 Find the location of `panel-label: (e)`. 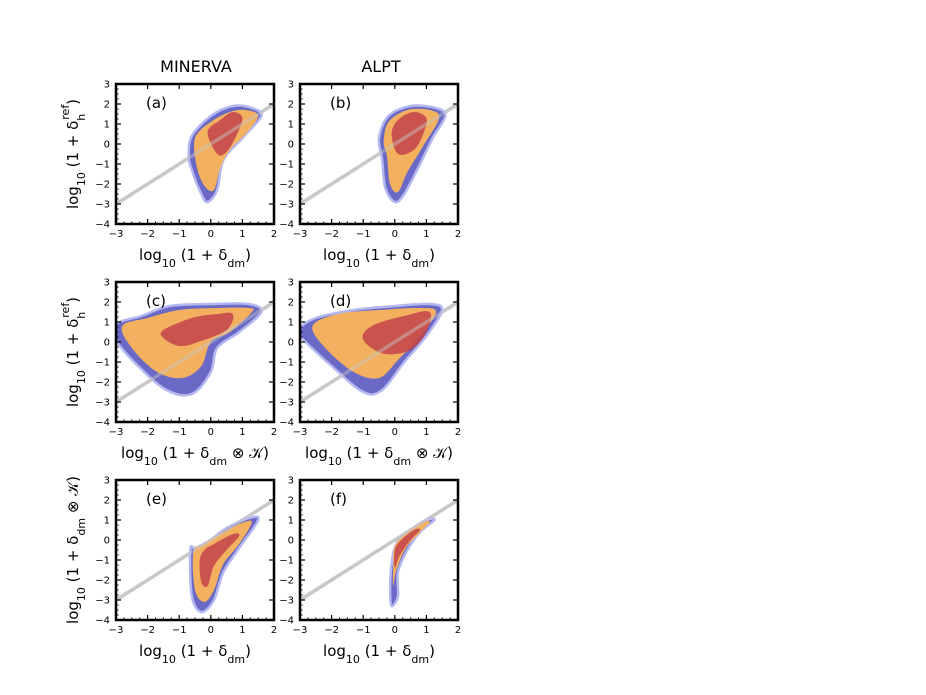

panel-label: (e) is located at coordinates (156, 499).